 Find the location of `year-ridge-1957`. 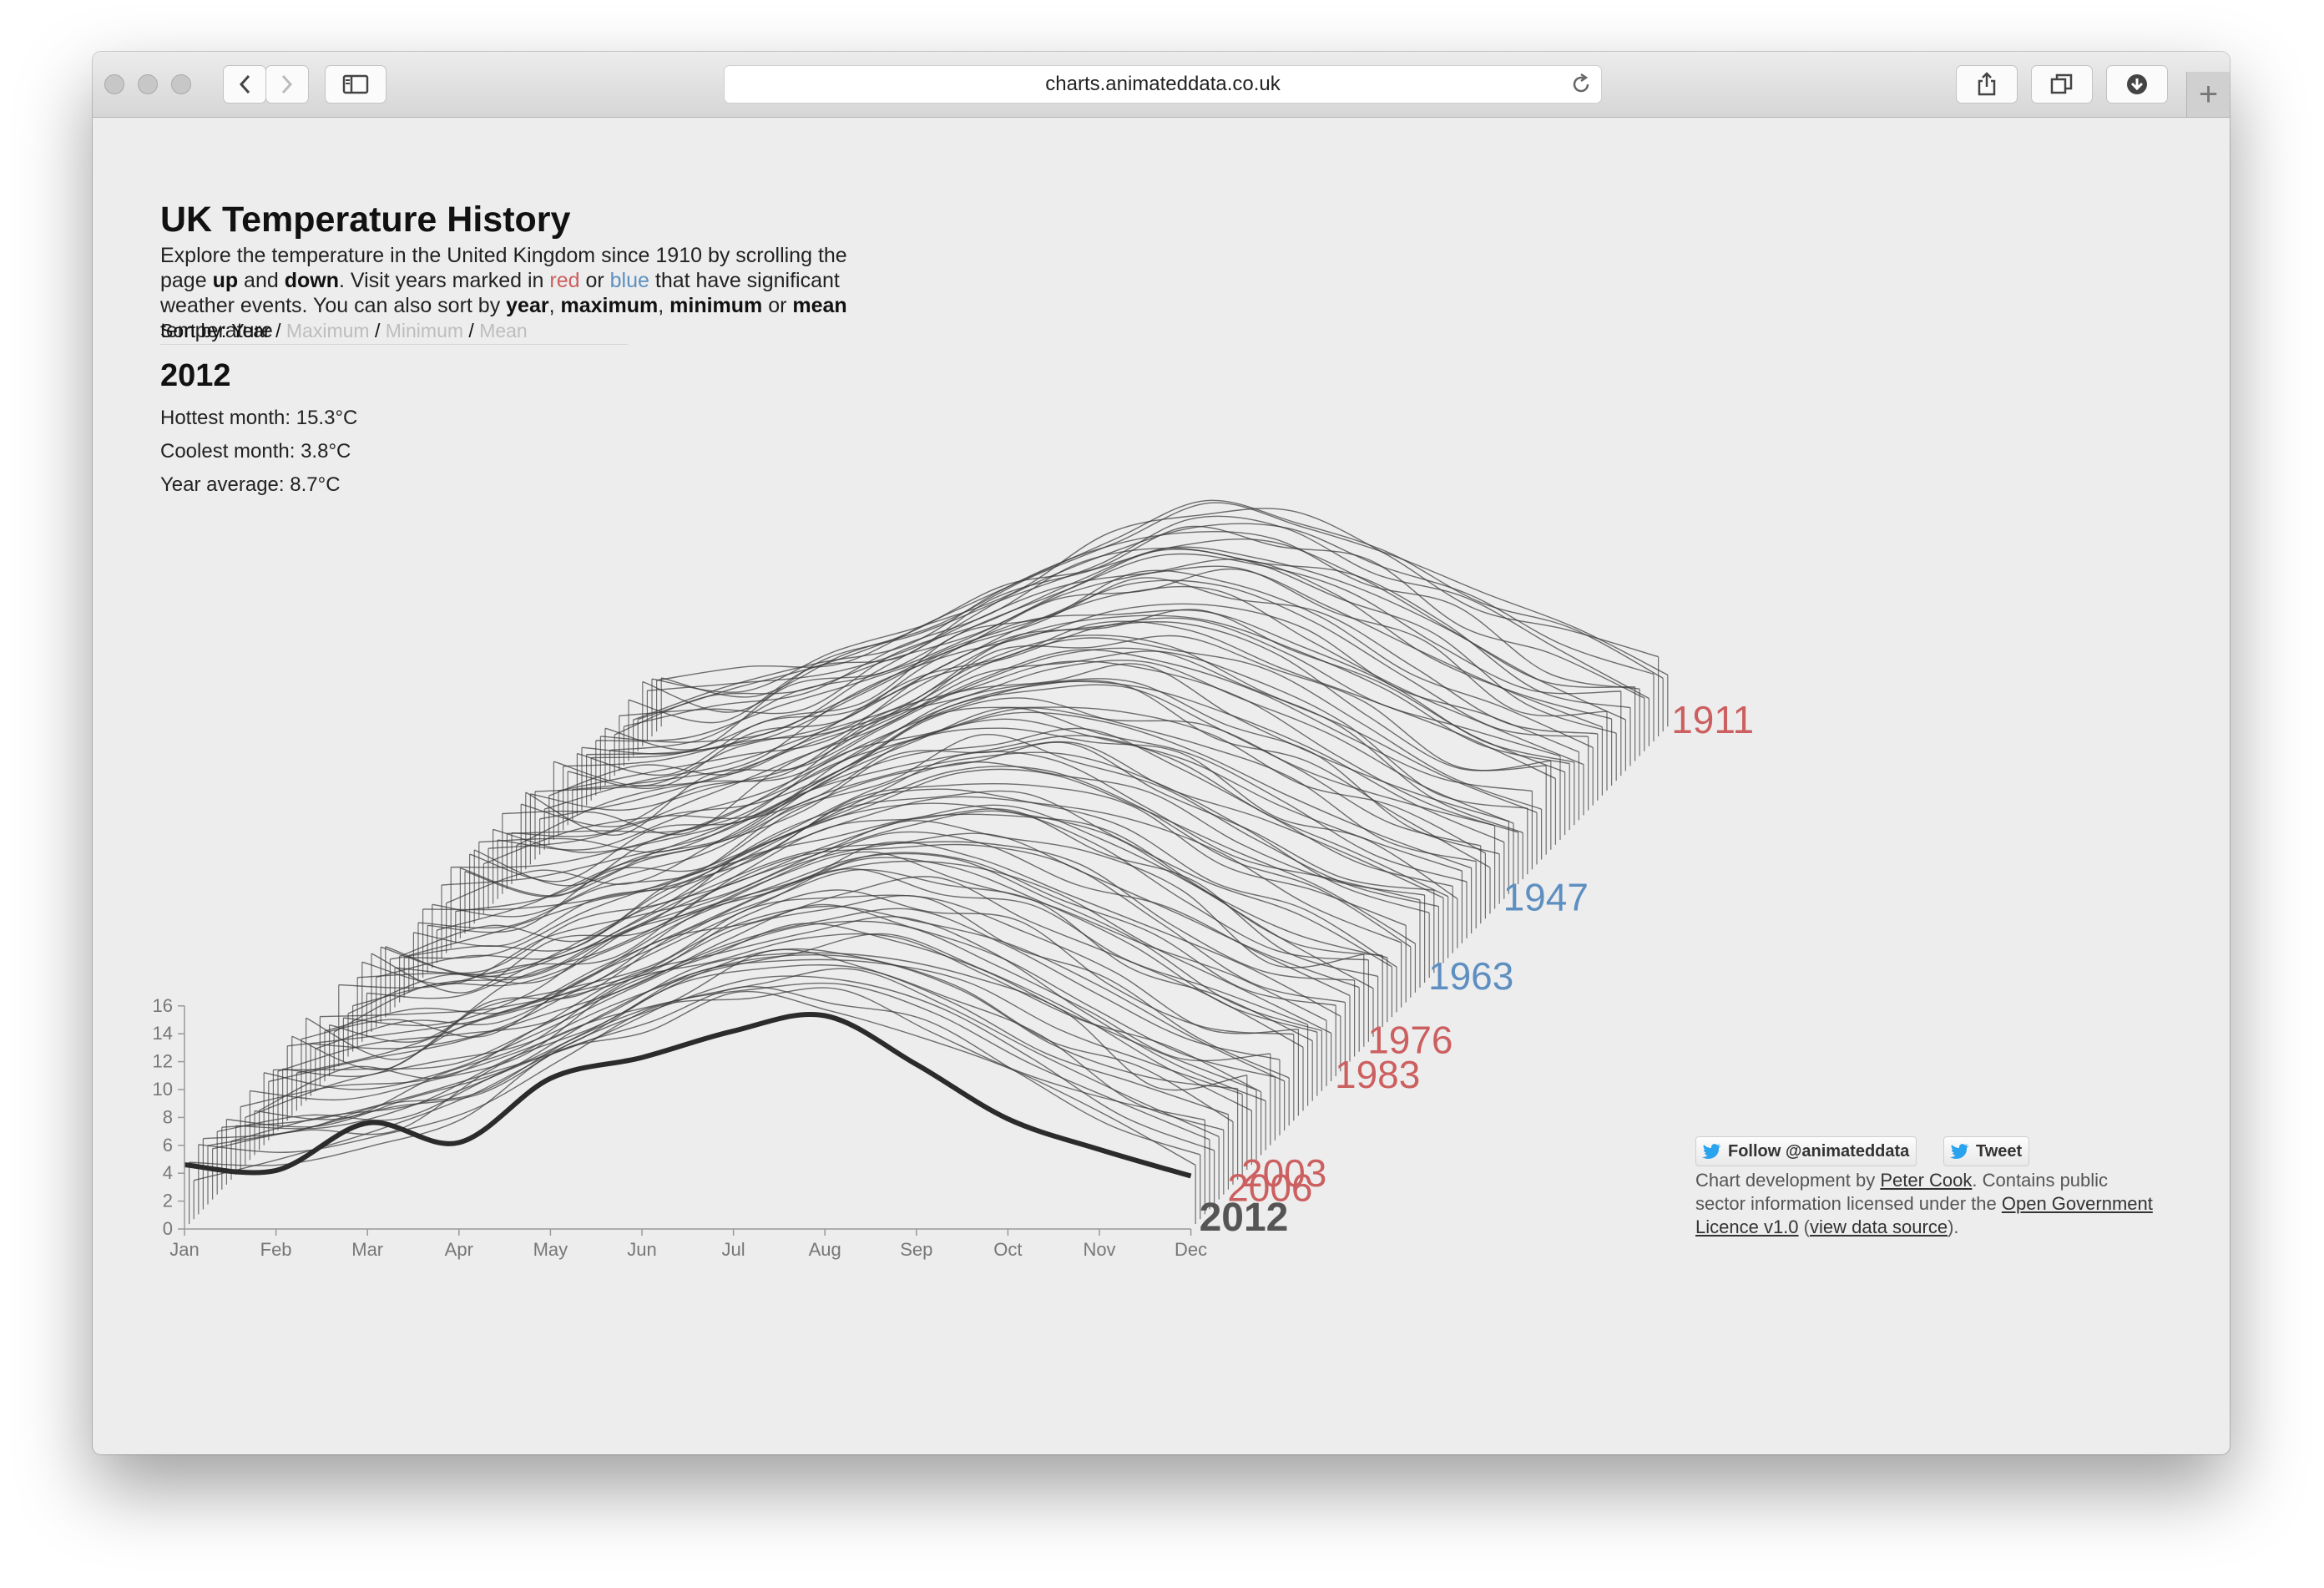

year-ridge-1957 is located at coordinates (945, 847).